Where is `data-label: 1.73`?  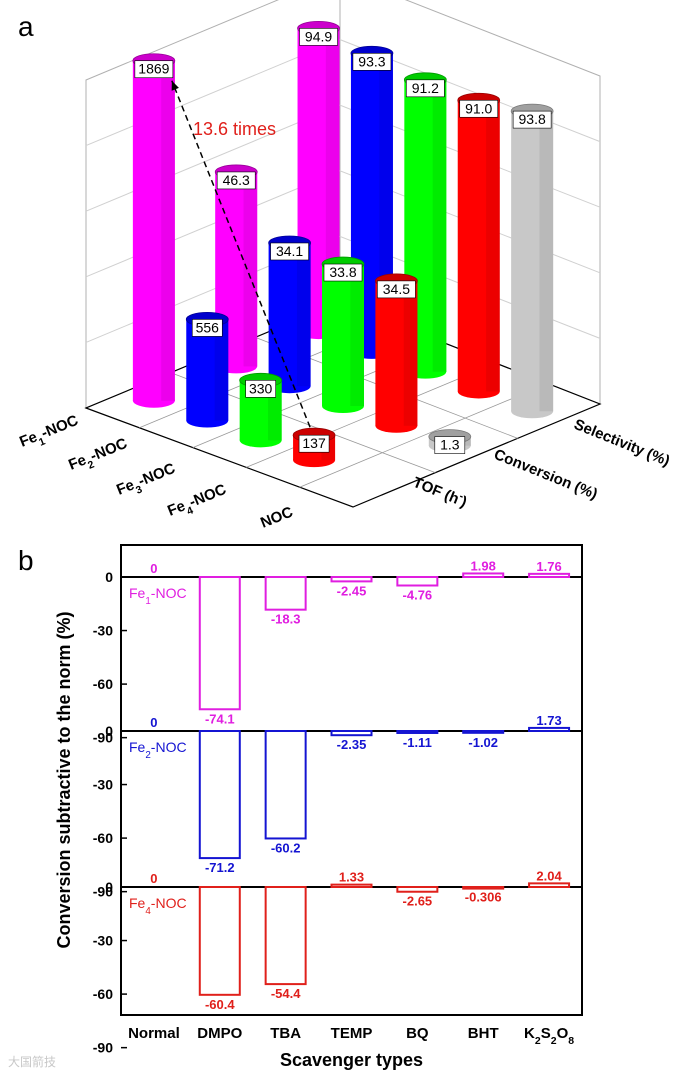 data-label: 1.73 is located at coordinates (548, 720).